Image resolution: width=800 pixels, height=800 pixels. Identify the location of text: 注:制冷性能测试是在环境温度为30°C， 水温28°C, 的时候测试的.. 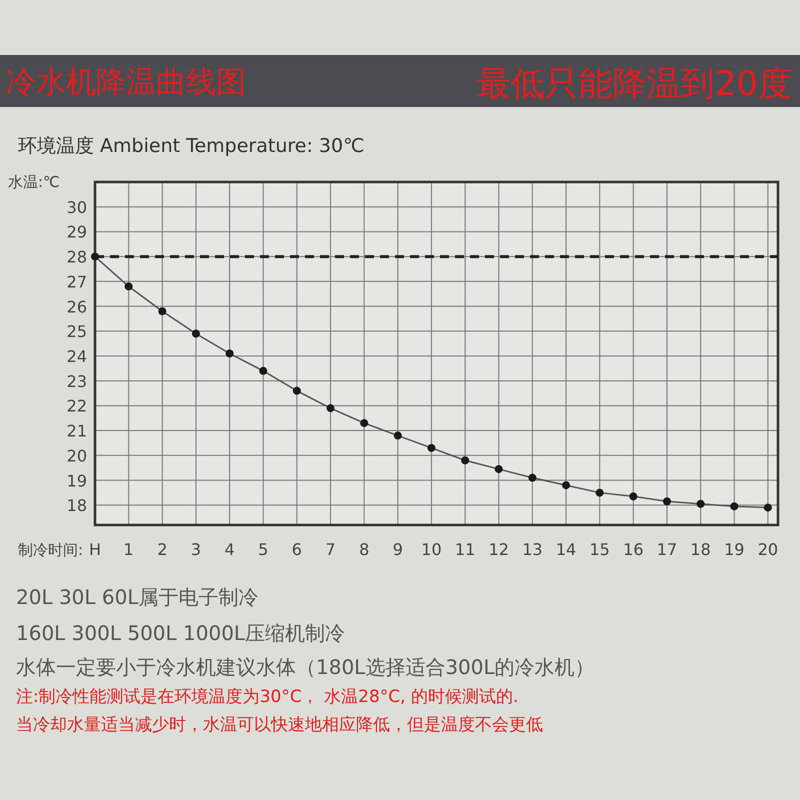
(267, 697).